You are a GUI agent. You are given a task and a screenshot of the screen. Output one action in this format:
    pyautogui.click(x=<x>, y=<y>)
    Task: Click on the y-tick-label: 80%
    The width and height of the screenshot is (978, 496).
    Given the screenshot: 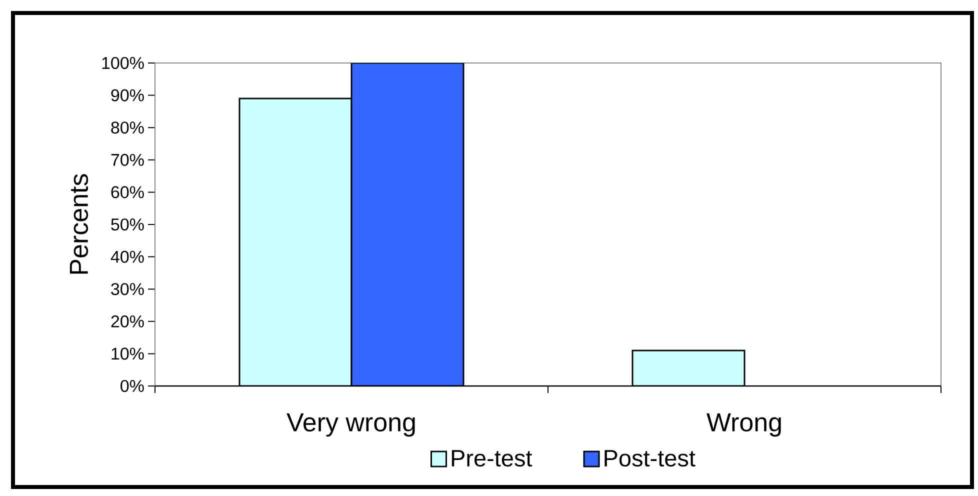 What is the action you would take?
    pyautogui.click(x=127, y=128)
    